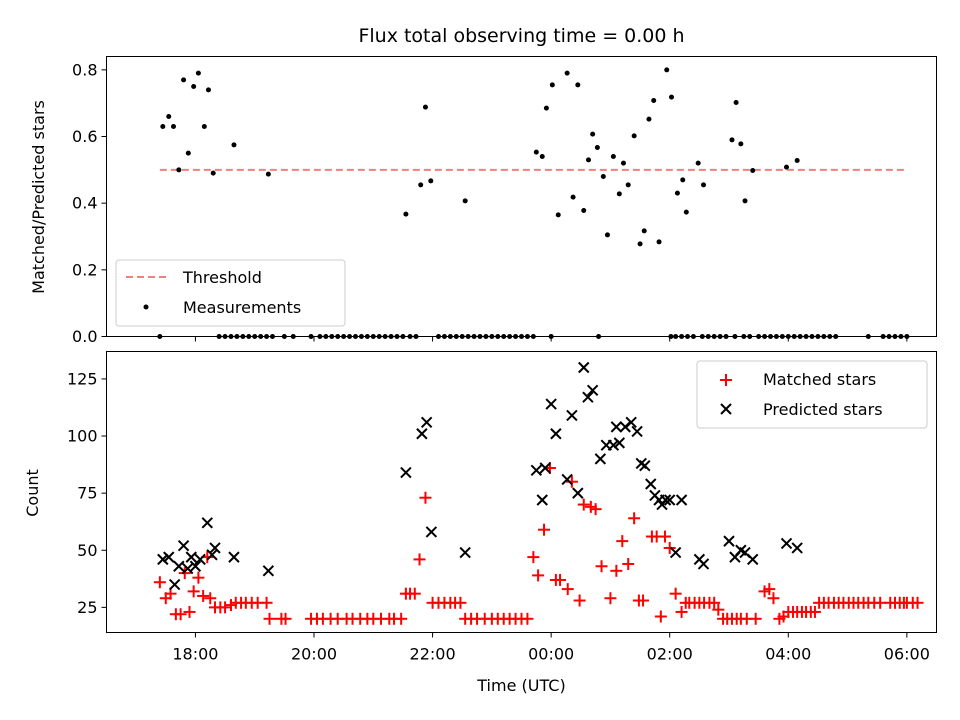  I want to click on bottom-y-tick-label: 50, so click(87, 550).